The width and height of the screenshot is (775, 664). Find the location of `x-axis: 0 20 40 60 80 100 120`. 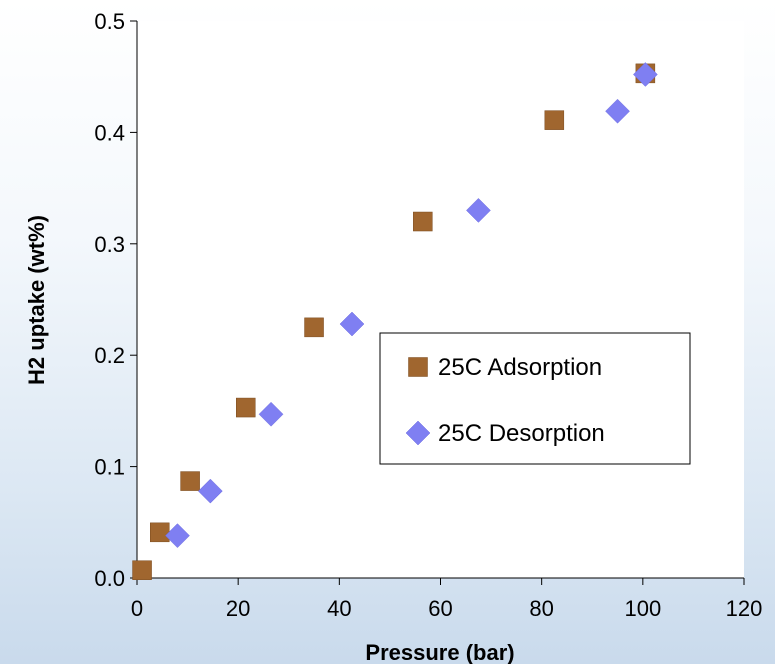

x-axis: 0 20 40 60 80 100 120 is located at coordinates (447, 599).